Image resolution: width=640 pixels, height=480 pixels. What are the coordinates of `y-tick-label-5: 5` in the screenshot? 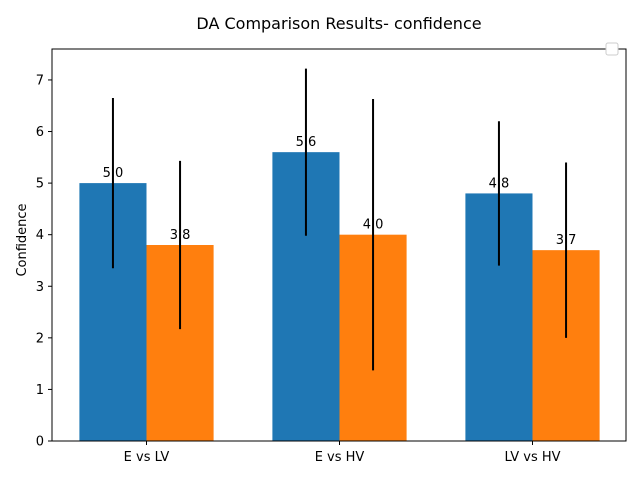 It's located at (40, 184).